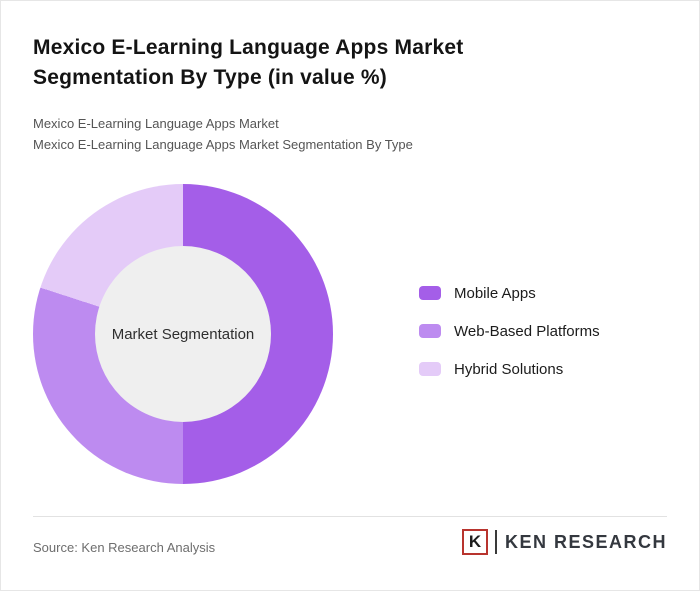 The height and width of the screenshot is (591, 700). I want to click on legend-swatch-hybrid-solutions, so click(430, 369).